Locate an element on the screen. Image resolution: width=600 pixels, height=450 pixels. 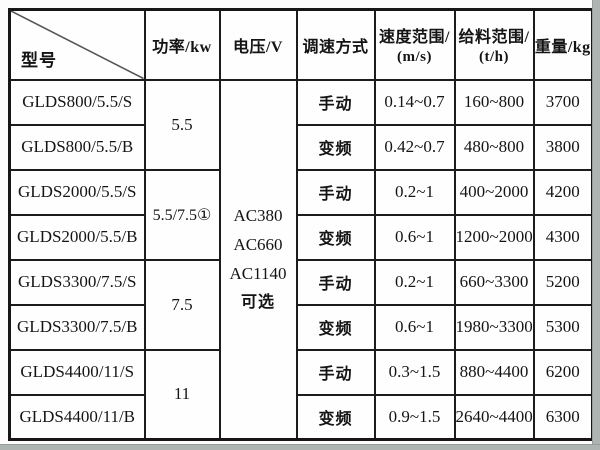
model-cell: GLDS2000/5.5/S is located at coordinates (77, 192).